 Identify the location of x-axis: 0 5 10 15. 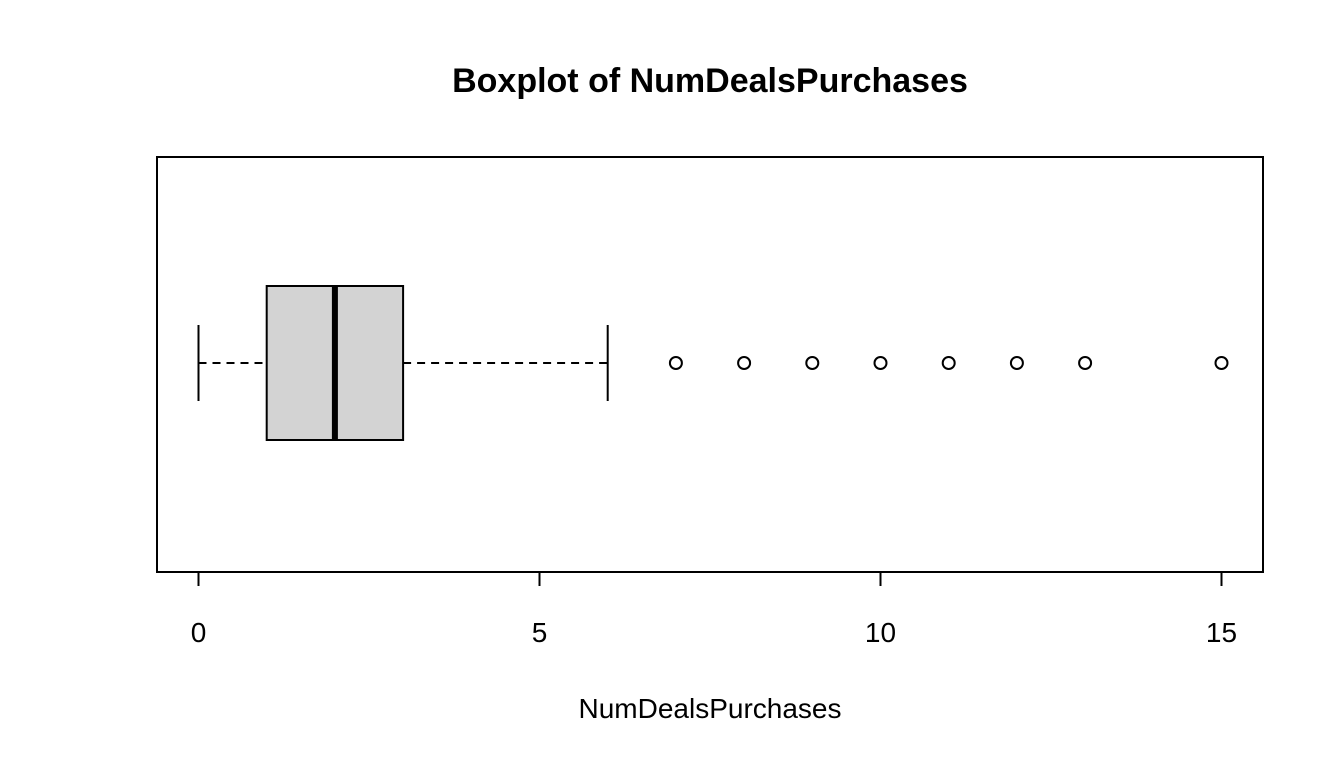
(714, 609).